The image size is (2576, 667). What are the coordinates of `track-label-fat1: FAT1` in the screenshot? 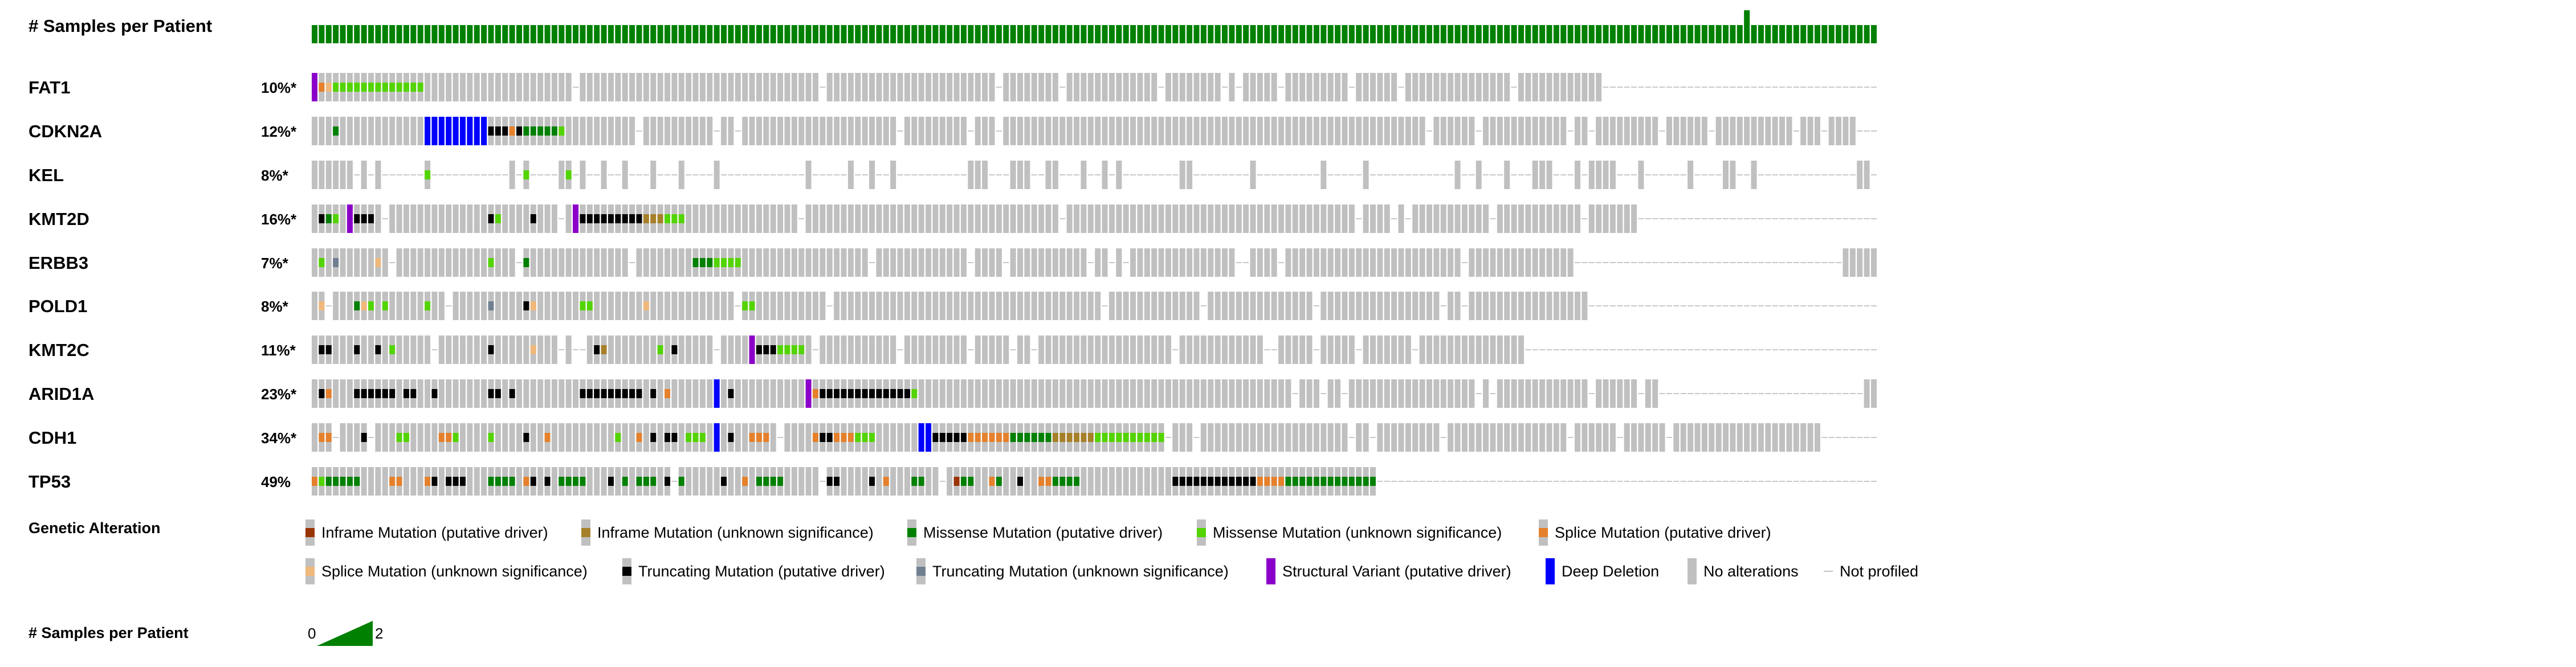 It's located at (49, 87).